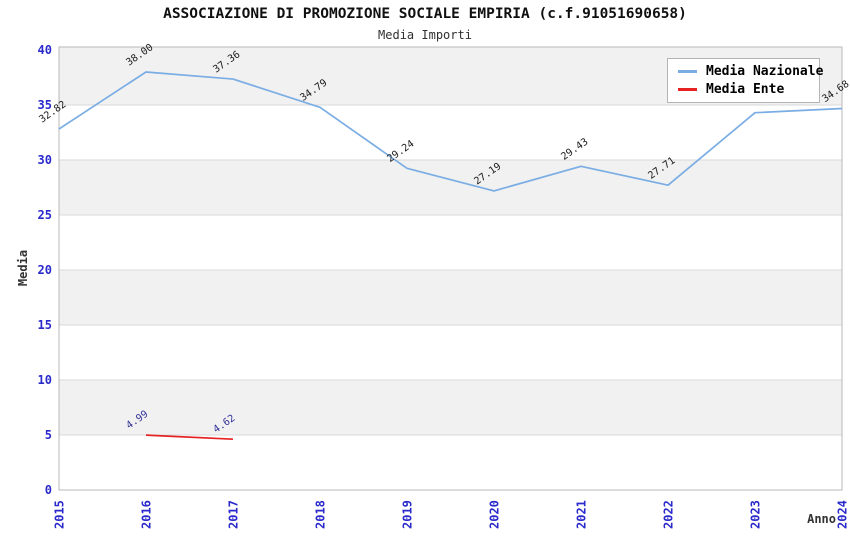  What do you see at coordinates (843, 514) in the screenshot?
I see `x-tick-label: 2024` at bounding box center [843, 514].